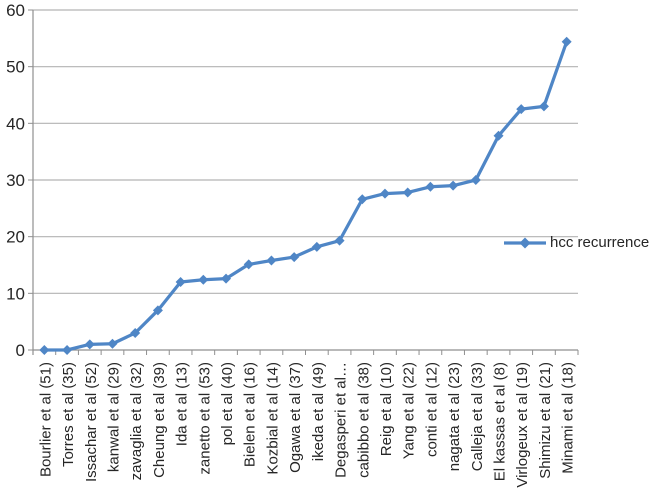 This screenshot has width=653, height=494. Describe the element at coordinates (363, 420) in the screenshot. I see `x-axis-category-label: cabibbo et al (38)` at that location.